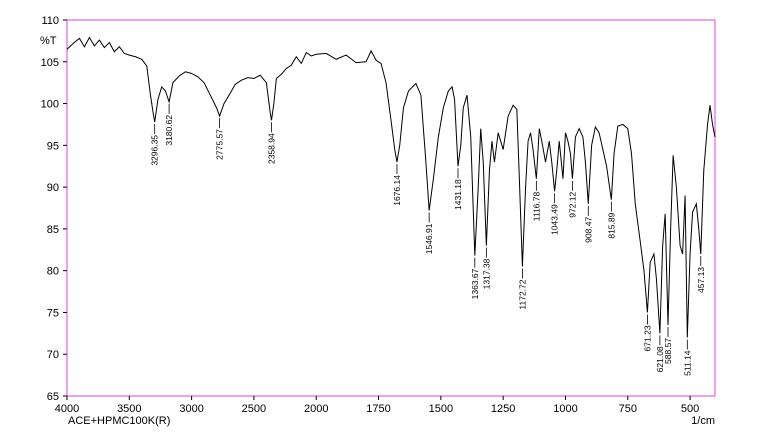 The image size is (773, 434). Describe the element at coordinates (50, 63) in the screenshot. I see `y-tick-label: 105` at that location.